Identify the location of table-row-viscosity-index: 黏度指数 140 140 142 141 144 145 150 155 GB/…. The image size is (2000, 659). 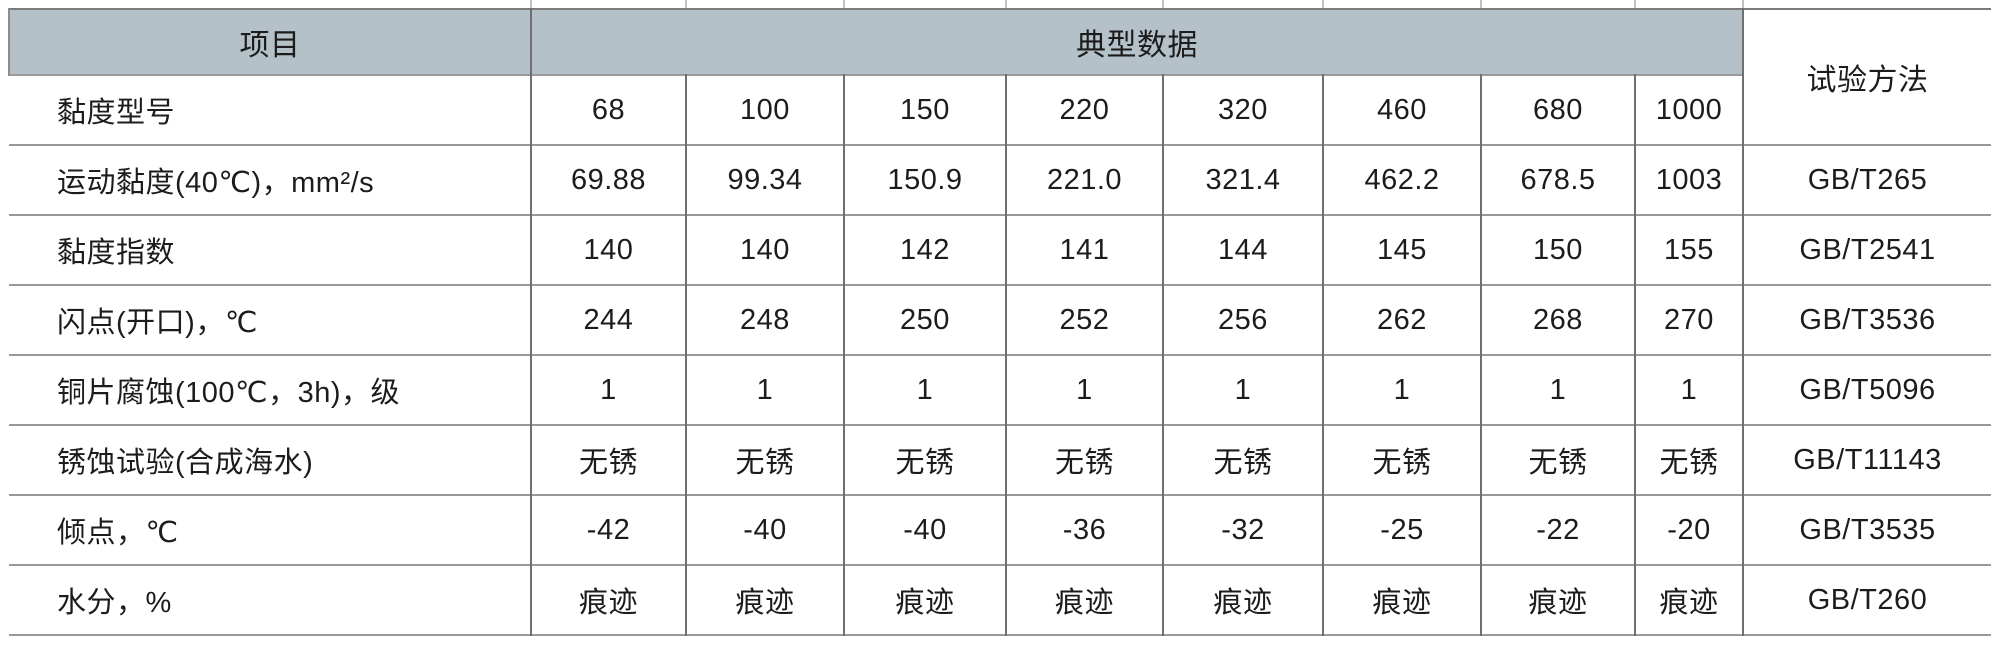
(1000, 250).